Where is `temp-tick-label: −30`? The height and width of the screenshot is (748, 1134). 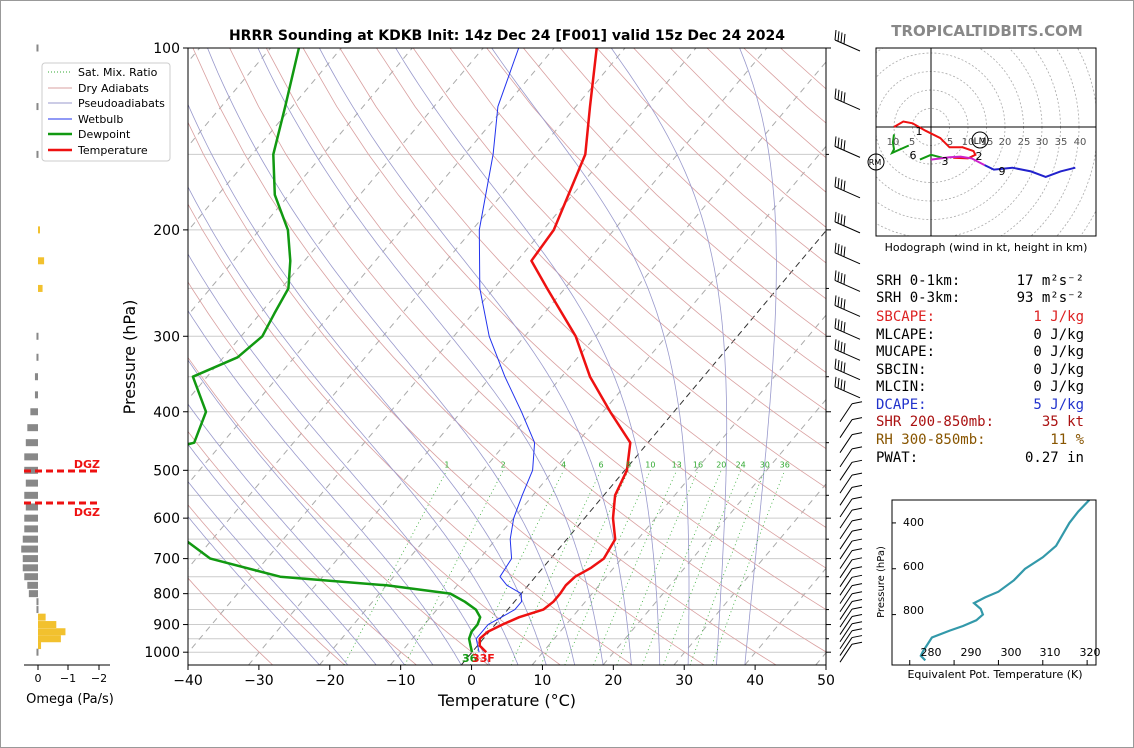
temp-tick-label: −30 is located at coordinates (259, 681).